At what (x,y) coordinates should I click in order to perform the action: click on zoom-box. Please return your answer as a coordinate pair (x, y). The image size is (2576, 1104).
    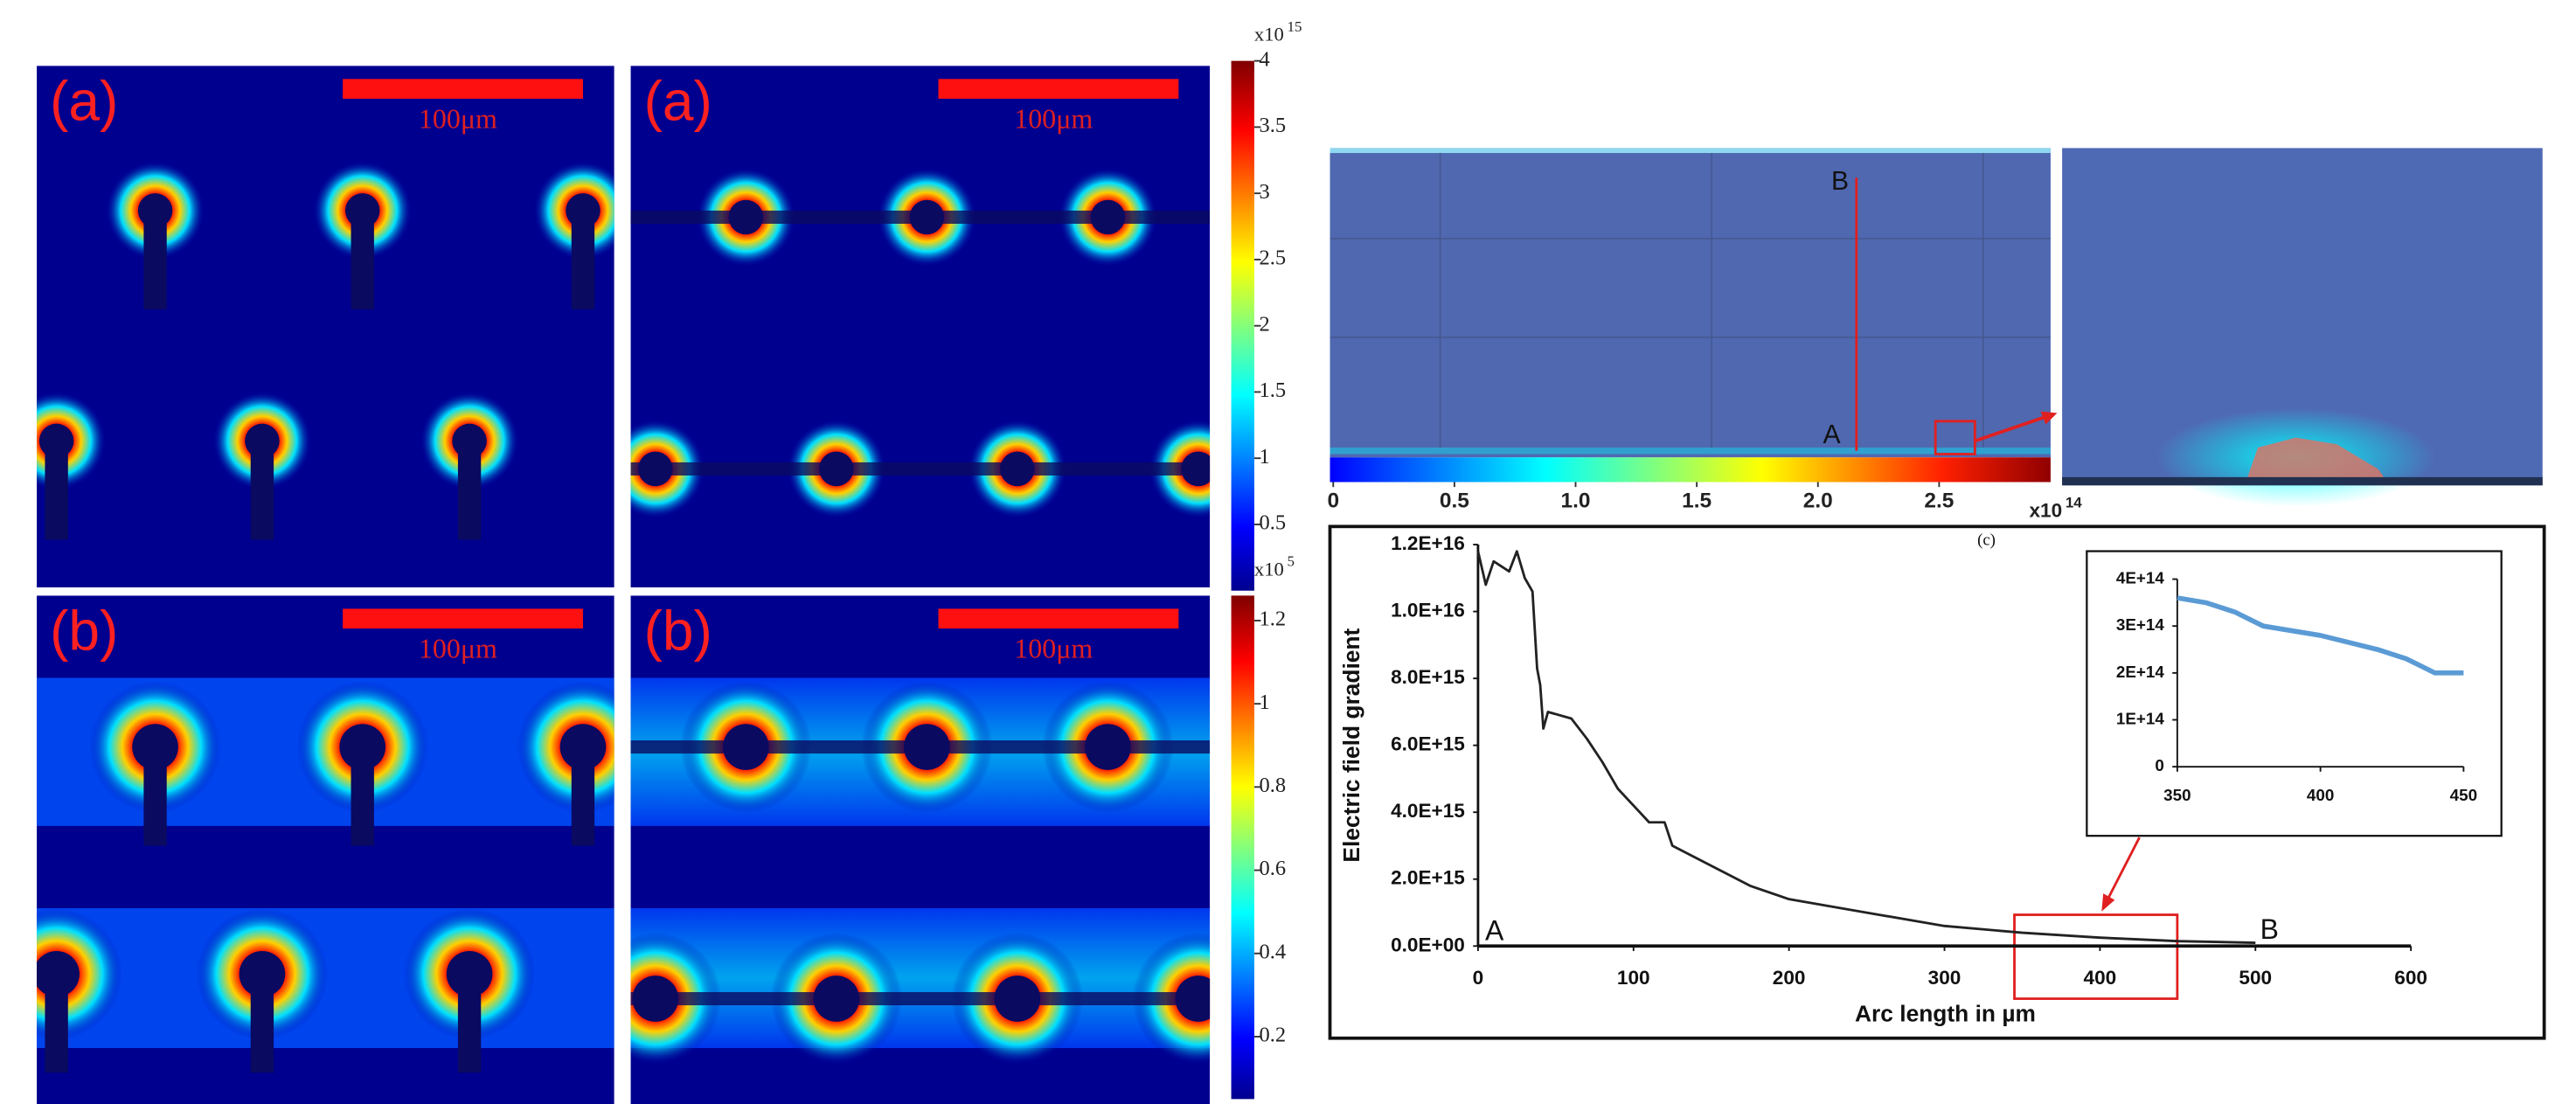
    Looking at the image, I should click on (1955, 438).